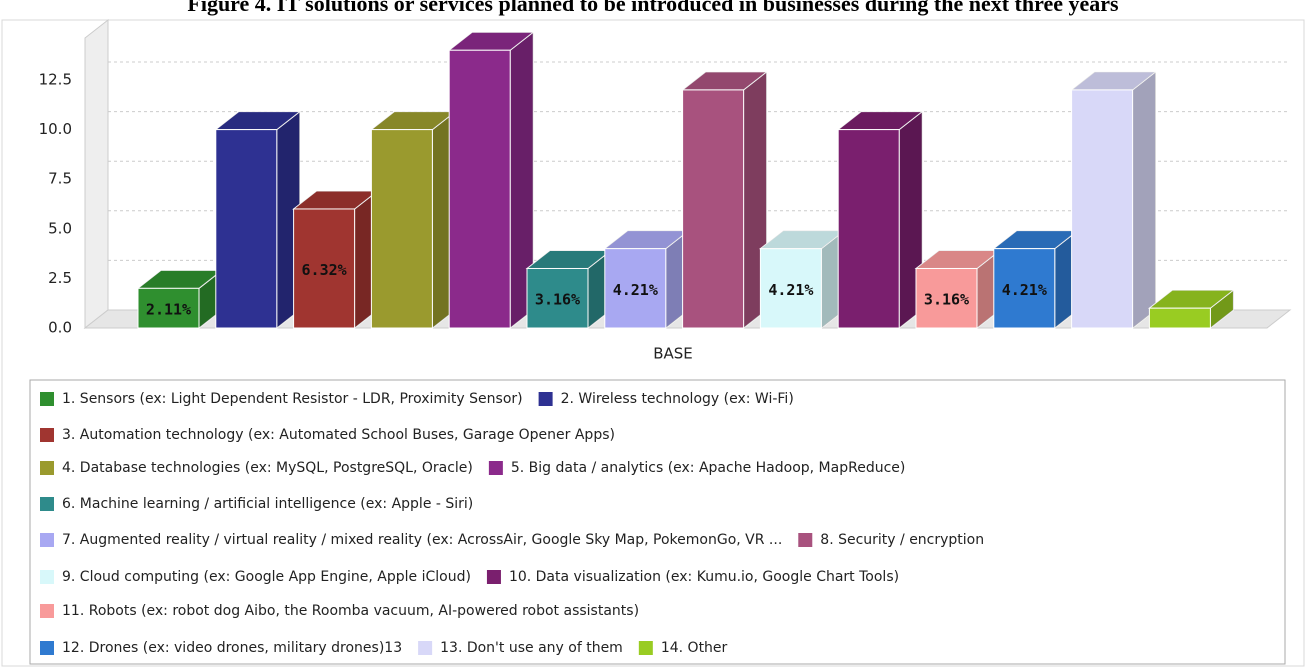  I want to click on y-tick-label: 2.5, so click(60, 278).